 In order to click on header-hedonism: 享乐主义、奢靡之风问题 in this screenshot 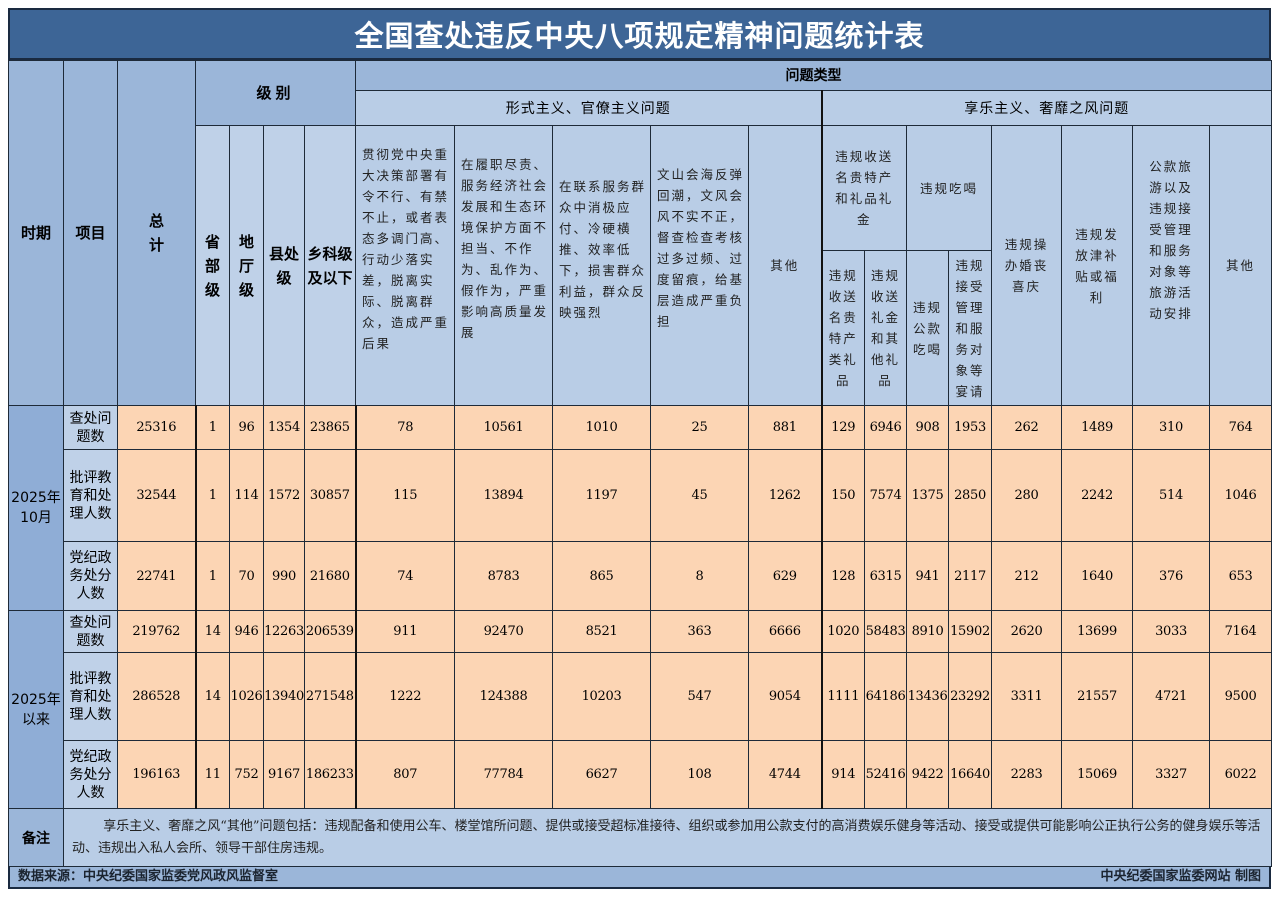, I will do `click(1046, 108)`.